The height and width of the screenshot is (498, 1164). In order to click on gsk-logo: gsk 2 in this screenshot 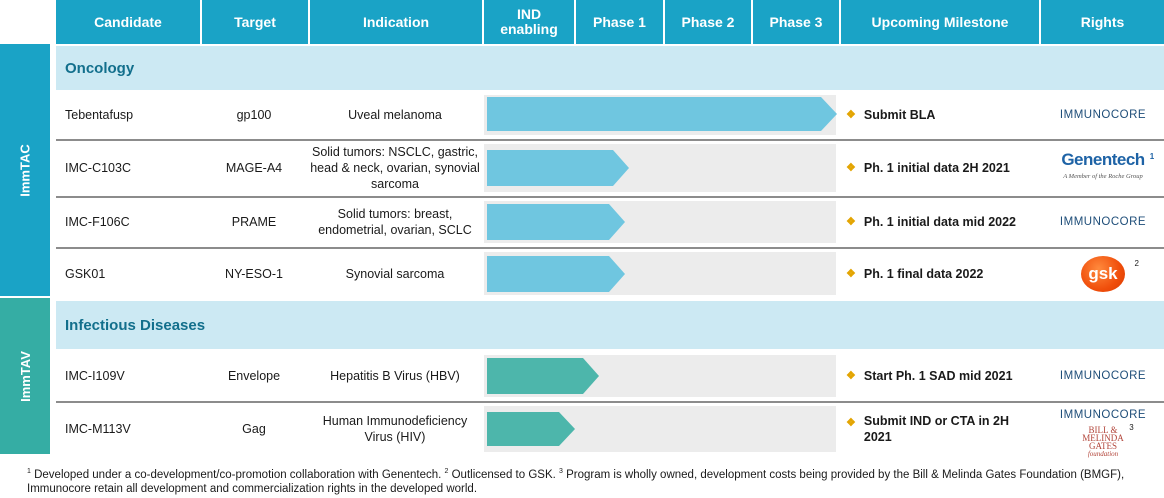, I will do `click(1110, 273)`.